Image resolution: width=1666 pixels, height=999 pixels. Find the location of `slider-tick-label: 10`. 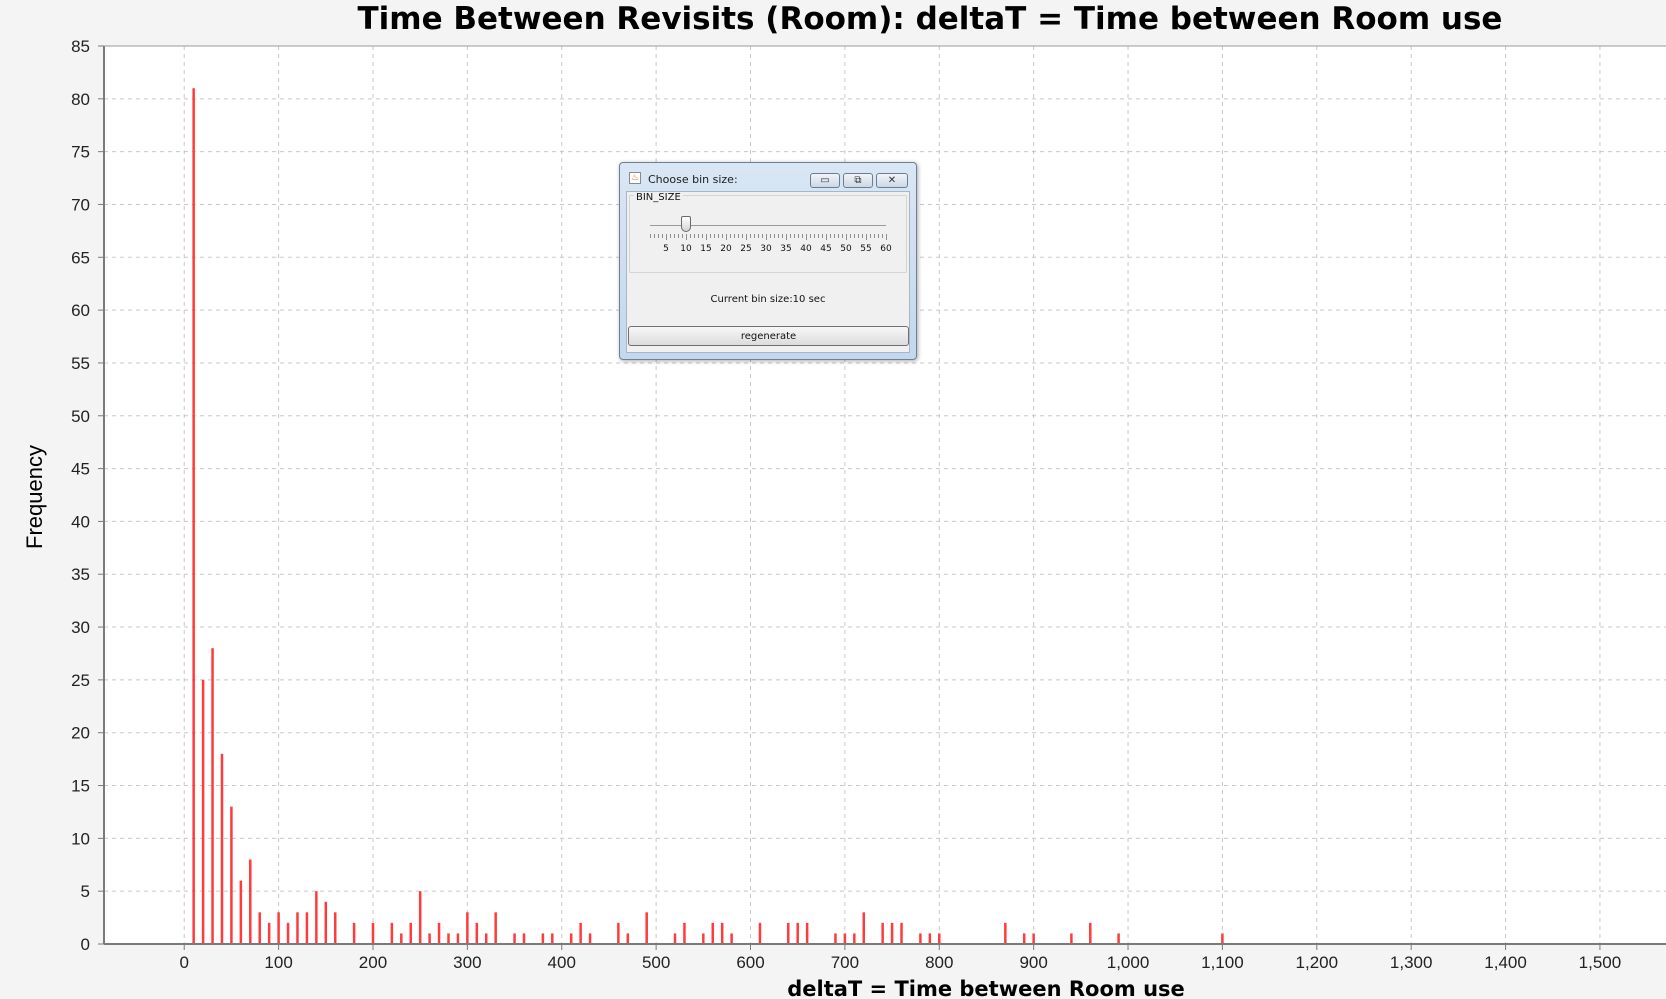

slider-tick-label: 10 is located at coordinates (686, 249).